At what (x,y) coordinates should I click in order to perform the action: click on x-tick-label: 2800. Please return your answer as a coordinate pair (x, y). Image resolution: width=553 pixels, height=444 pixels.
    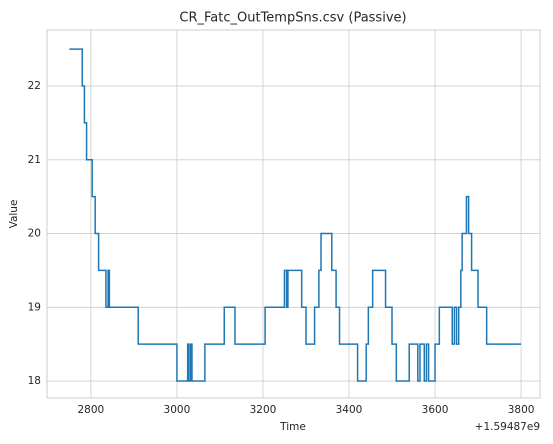
    Looking at the image, I should click on (91, 410).